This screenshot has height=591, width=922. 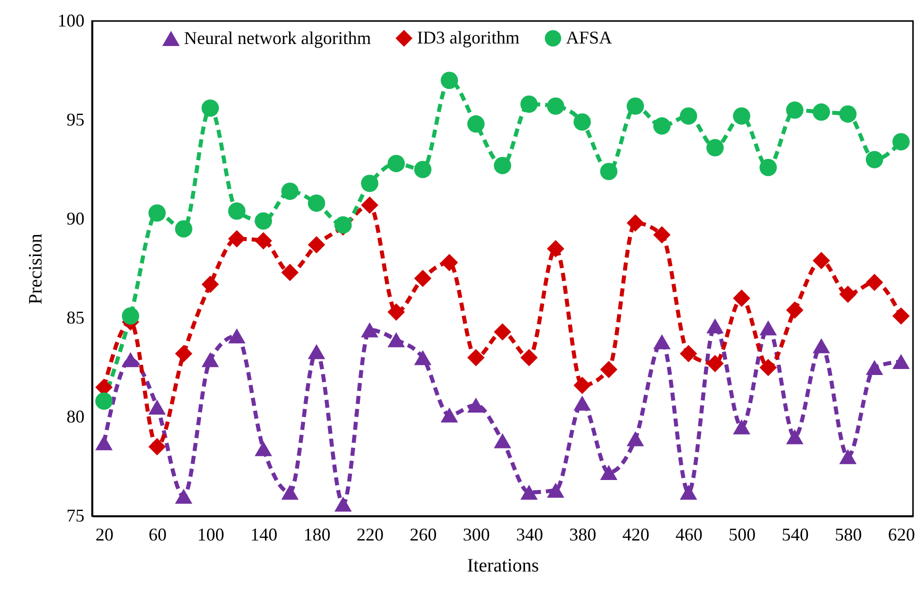 What do you see at coordinates (902, 534) in the screenshot?
I see `x-tick-label: 620` at bounding box center [902, 534].